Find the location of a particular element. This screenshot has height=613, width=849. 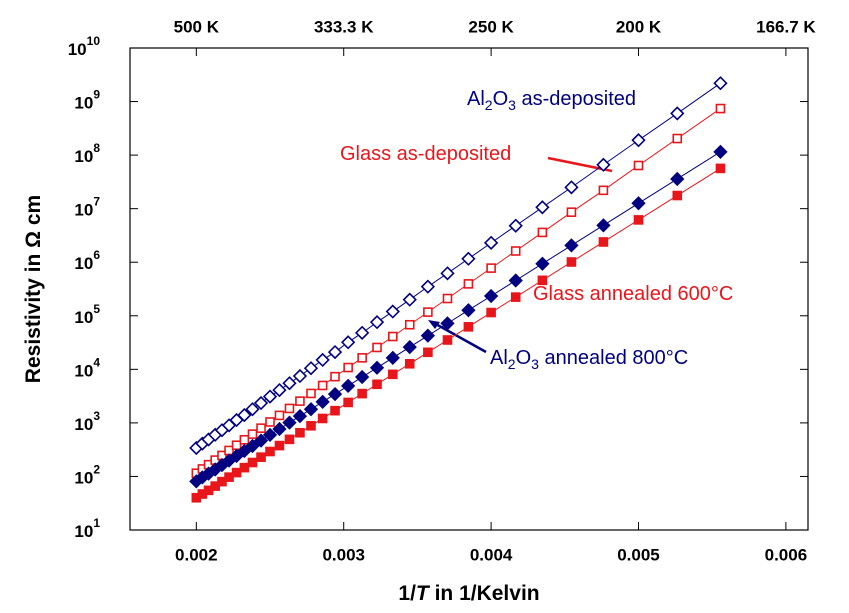

annotation: Al2O3 as-deposited is located at coordinates (551, 100).